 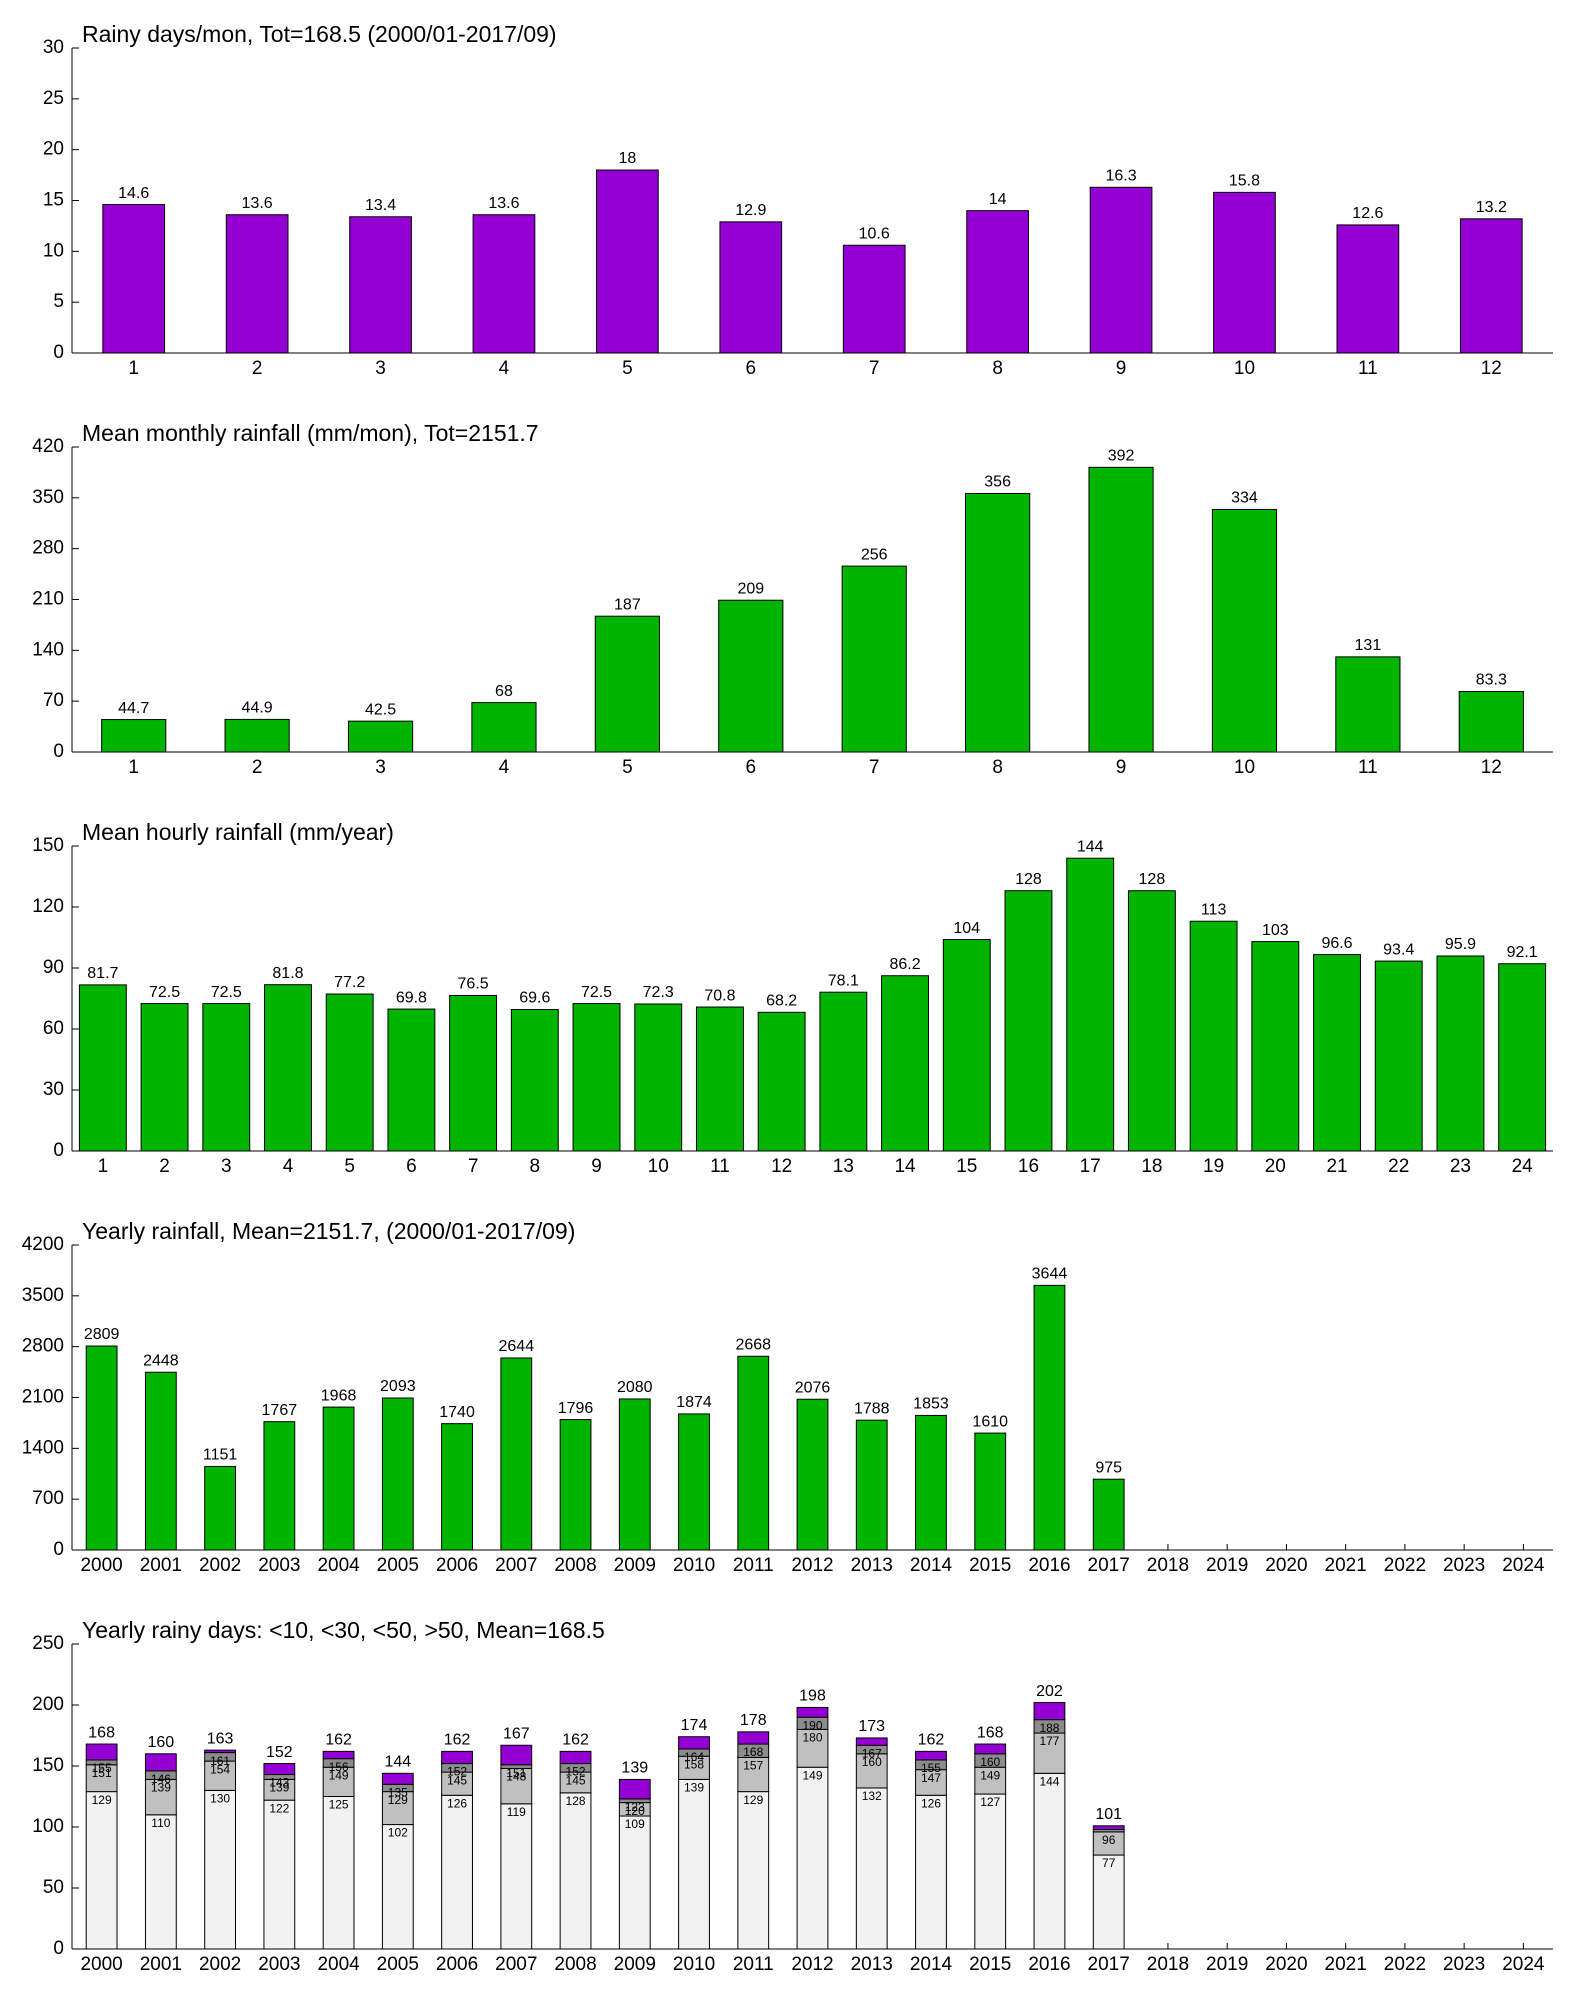 I want to click on segment-label: 127, so click(x=990, y=1802).